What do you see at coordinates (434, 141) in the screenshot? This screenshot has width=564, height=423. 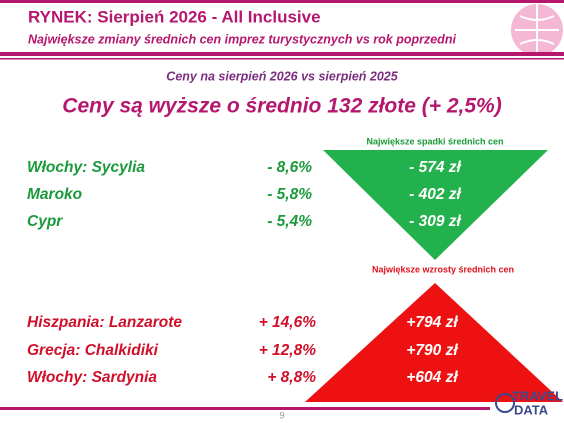 I see `decreases-title: Największe spadki średnich cen` at bounding box center [434, 141].